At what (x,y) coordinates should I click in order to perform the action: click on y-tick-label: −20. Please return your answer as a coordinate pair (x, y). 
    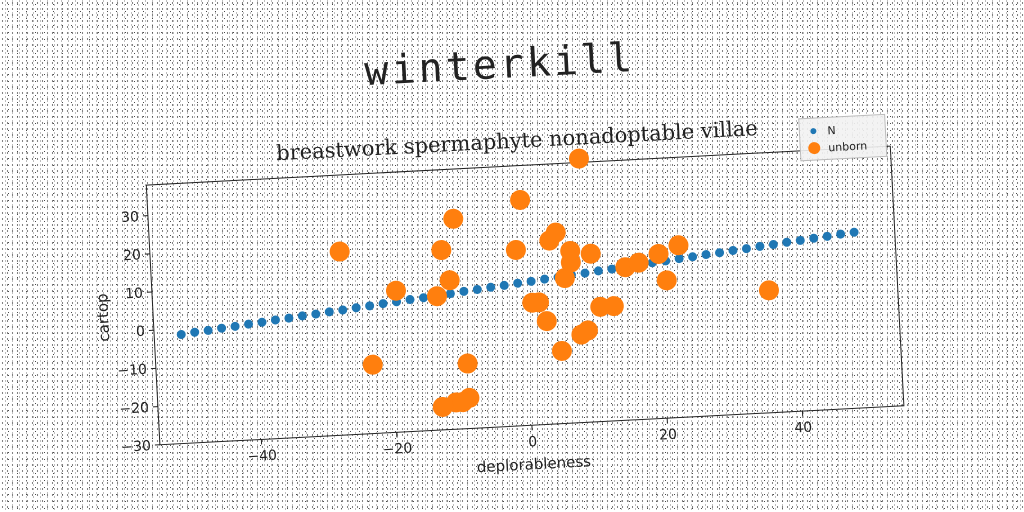
    Looking at the image, I should click on (134, 409).